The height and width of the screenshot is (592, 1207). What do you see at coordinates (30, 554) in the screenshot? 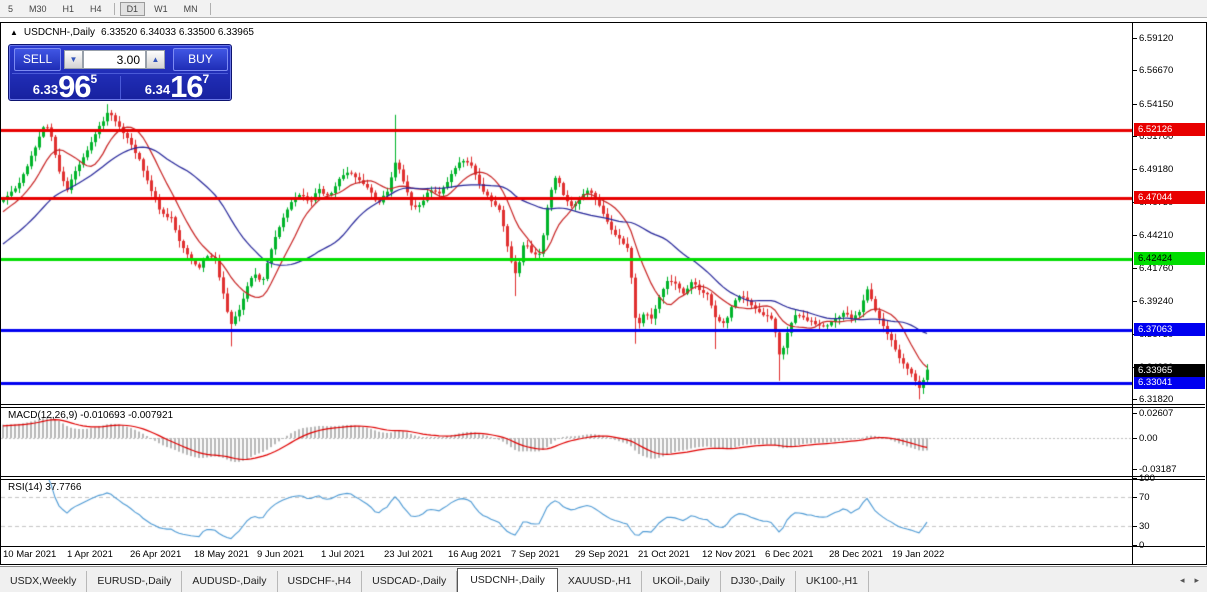
I see `date-axis-label: 10 Mar 2021` at bounding box center [30, 554].